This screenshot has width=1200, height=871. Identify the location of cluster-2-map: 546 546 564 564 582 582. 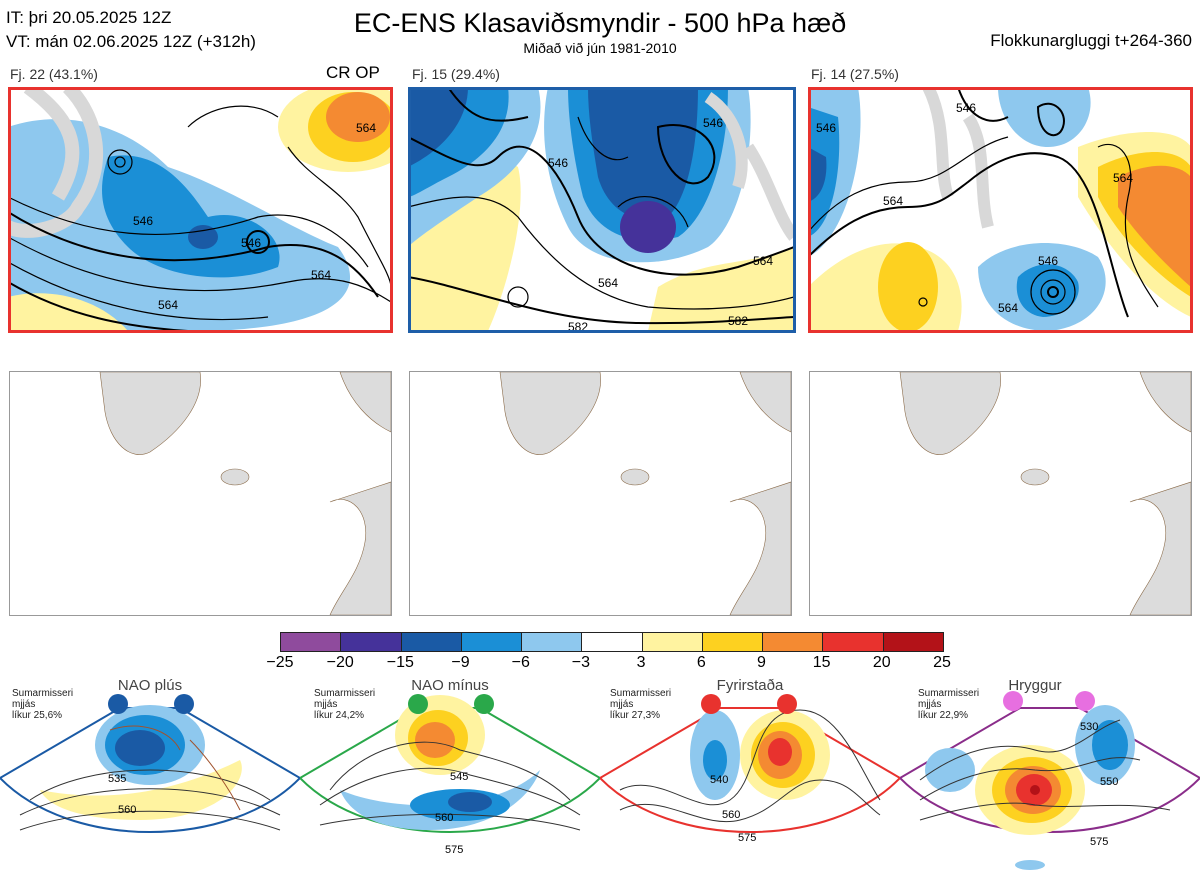
(601, 209).